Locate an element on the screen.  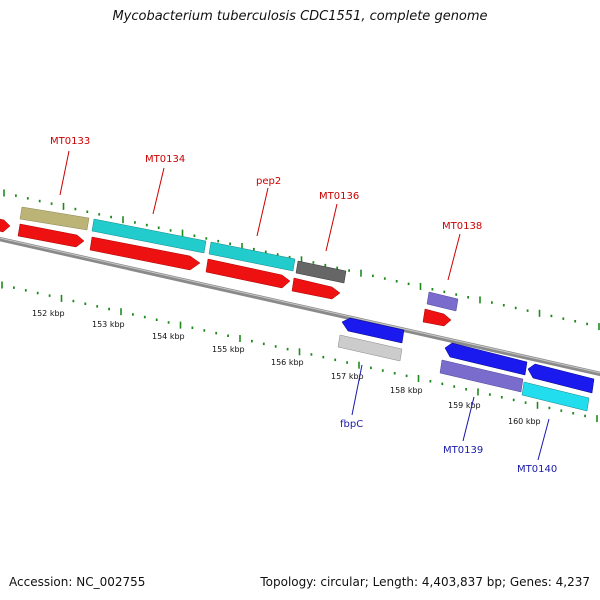
gene-label: MT0134 is located at coordinates (165, 159).